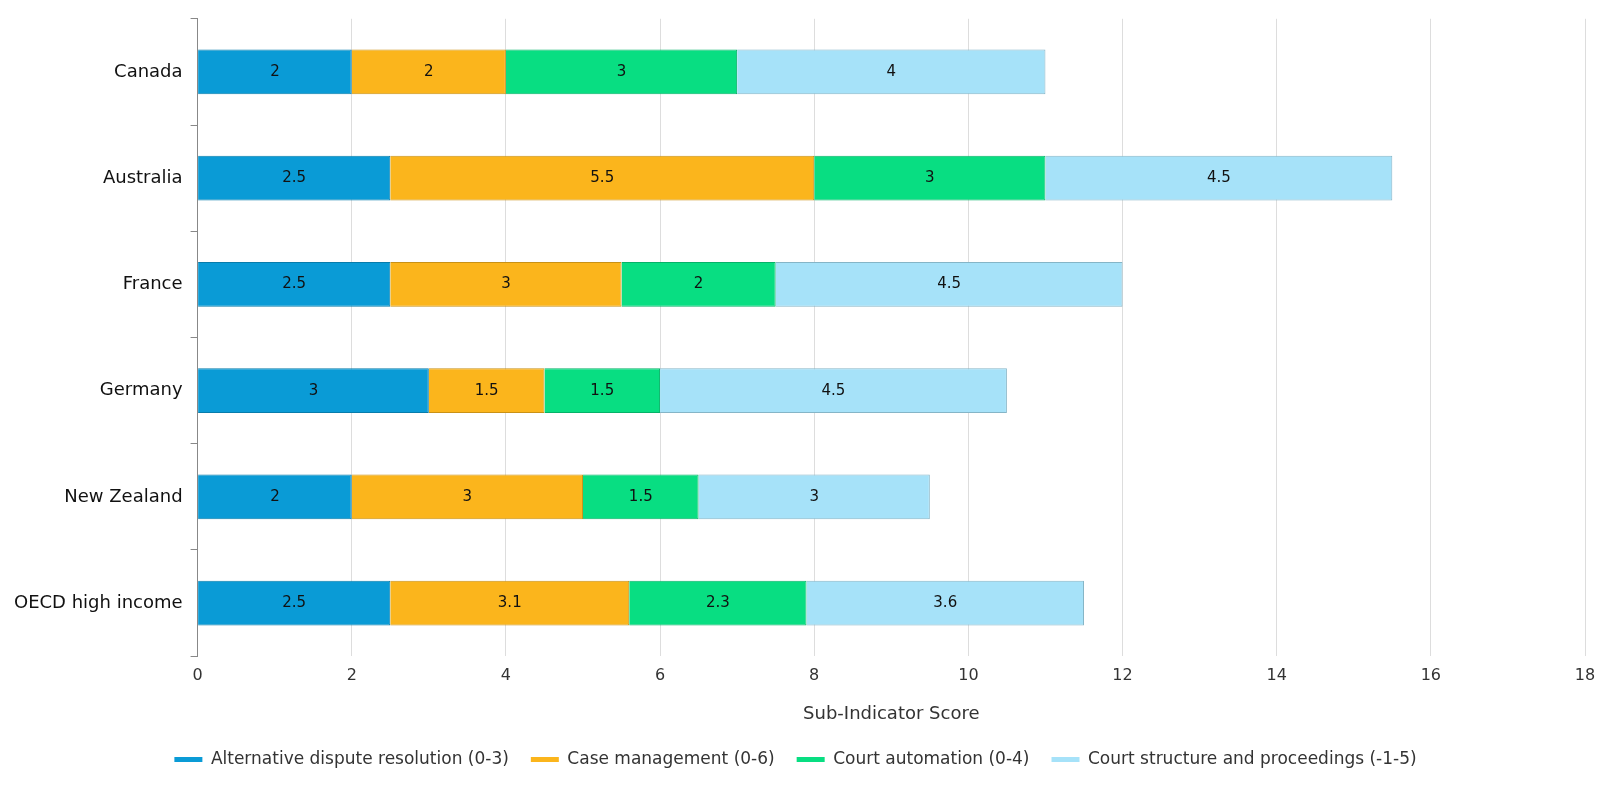 This screenshot has height=788, width=1611. What do you see at coordinates (717, 601) in the screenshot?
I see `data-label: 2.3` at bounding box center [717, 601].